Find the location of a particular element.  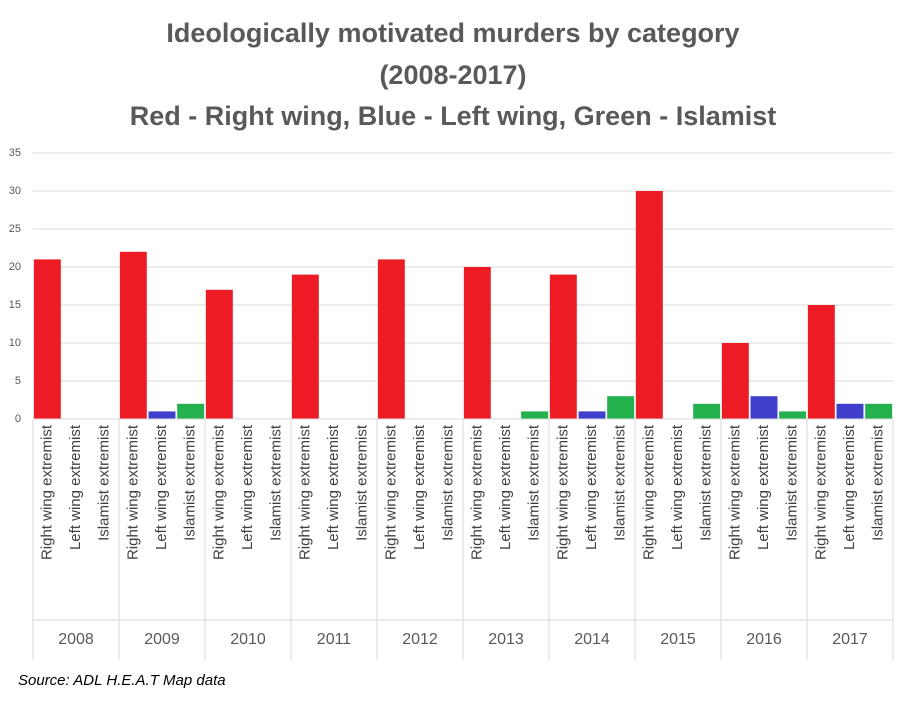

x-group-label: 2017 is located at coordinates (850, 639).